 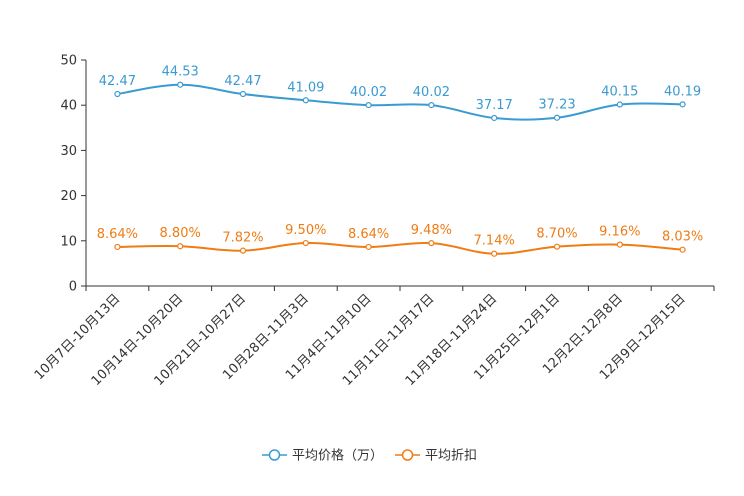 I want to click on series-1-data-label: 7.14%, so click(x=494, y=241).